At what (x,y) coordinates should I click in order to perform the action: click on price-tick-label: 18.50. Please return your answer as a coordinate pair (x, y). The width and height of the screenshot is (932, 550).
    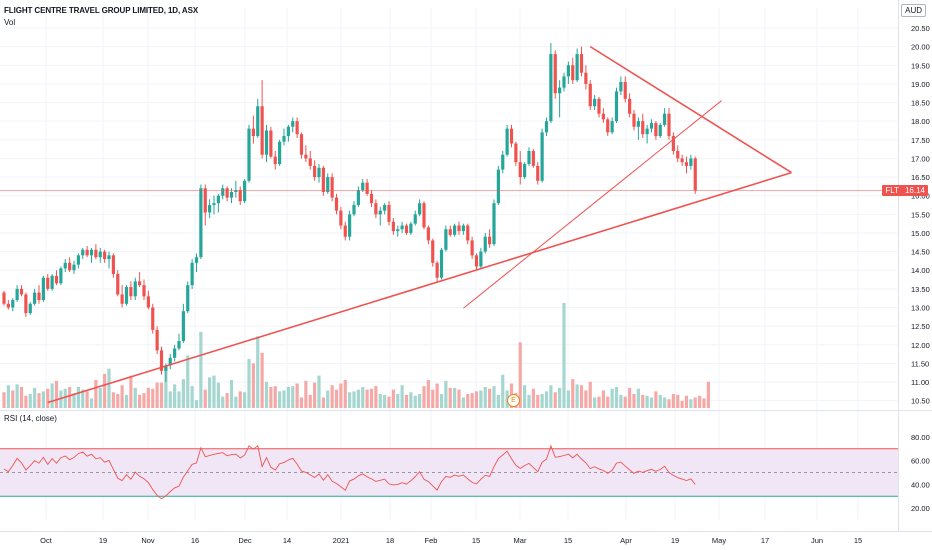
    Looking at the image, I should click on (920, 103).